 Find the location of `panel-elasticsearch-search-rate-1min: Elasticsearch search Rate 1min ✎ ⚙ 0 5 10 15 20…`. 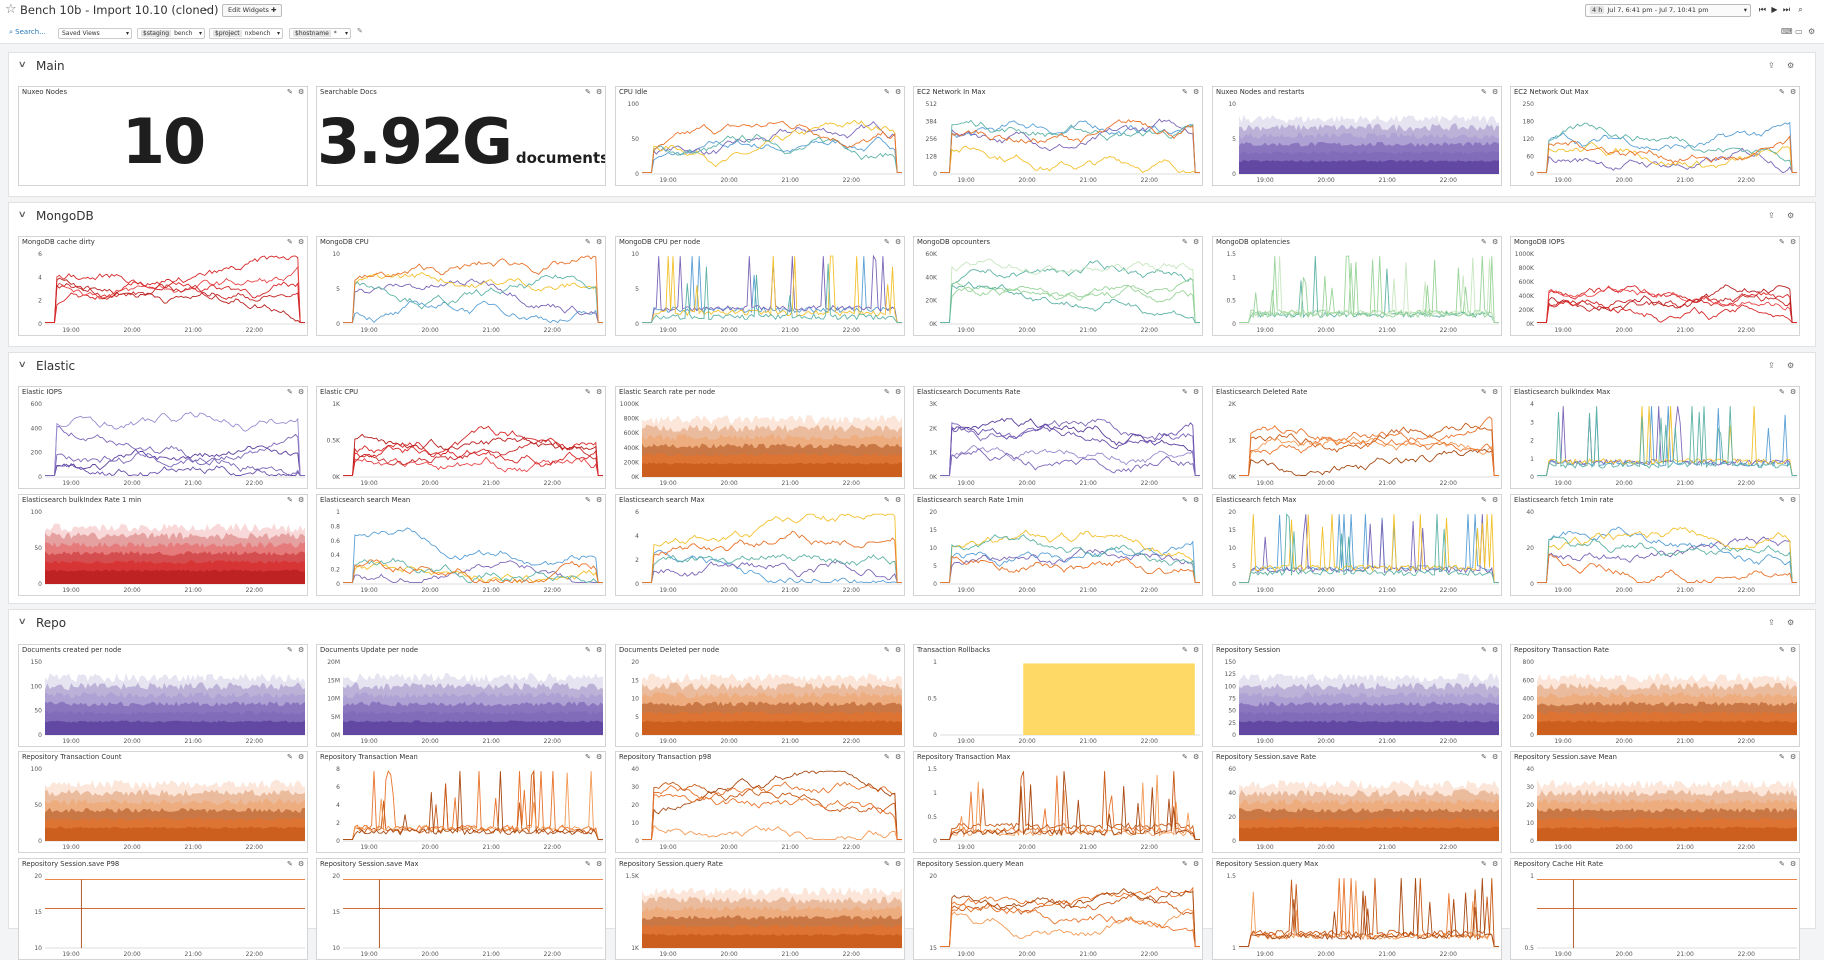

panel-elasticsearch-search-rate-1min: Elasticsearch search Rate 1min ✎ ⚙ 0 5 10 15 20… is located at coordinates (1058, 545).